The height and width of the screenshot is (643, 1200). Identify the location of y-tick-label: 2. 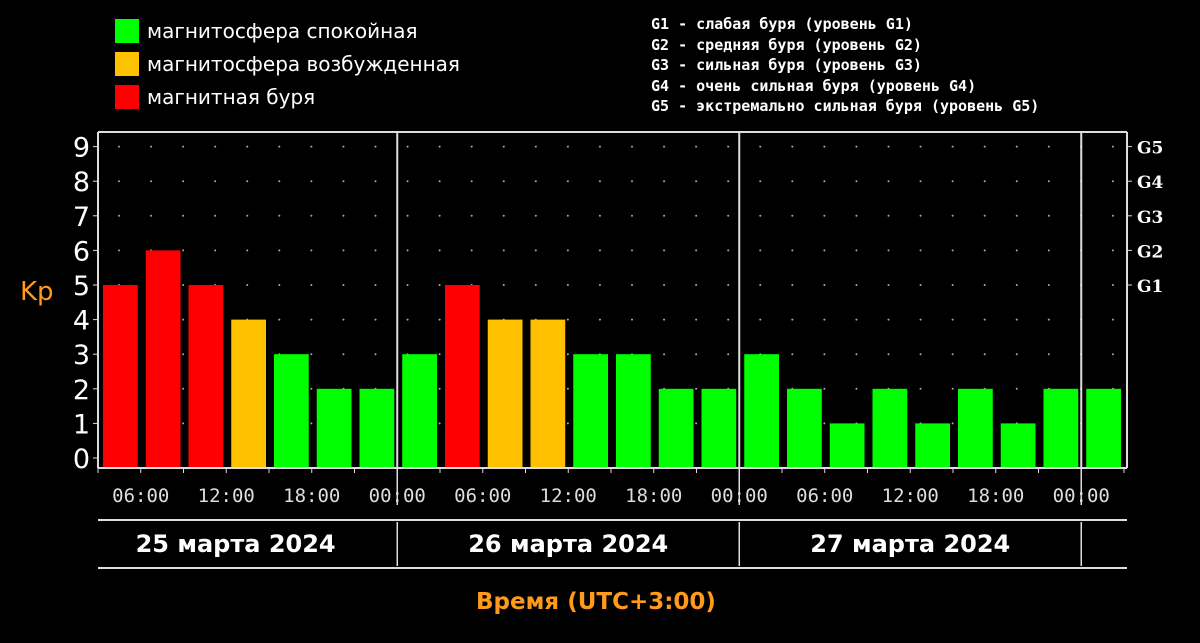
(81, 390).